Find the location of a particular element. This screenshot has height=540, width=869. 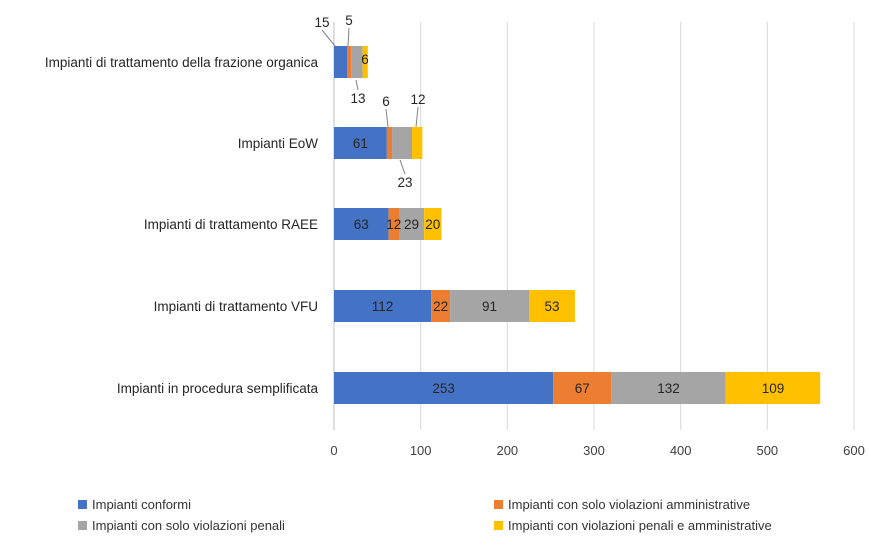

x-tick-label: 200 is located at coordinates (507, 450).